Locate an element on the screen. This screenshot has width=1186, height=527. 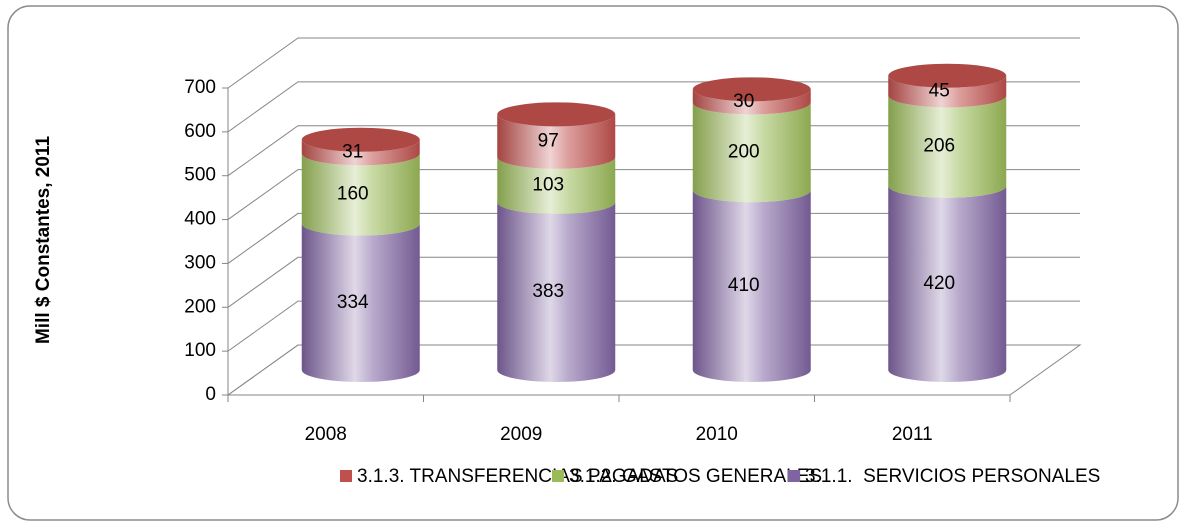
data-label: 206 is located at coordinates (939, 146).